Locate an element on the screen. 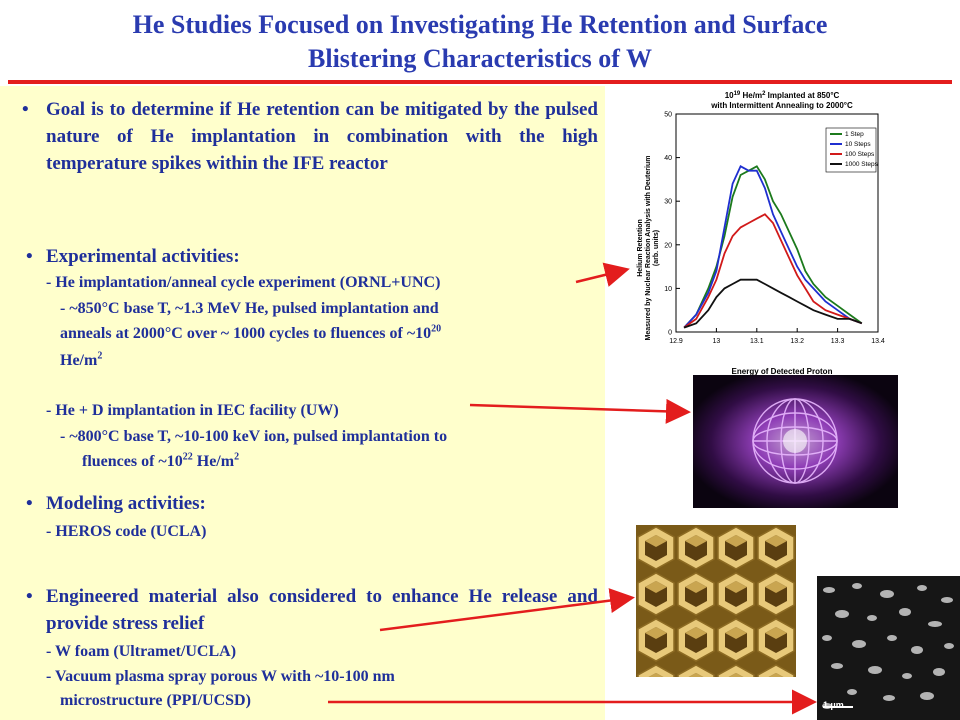 This screenshot has width=960, height=720. chart-ylabel-3: (arb. units) is located at coordinates (656, 248).